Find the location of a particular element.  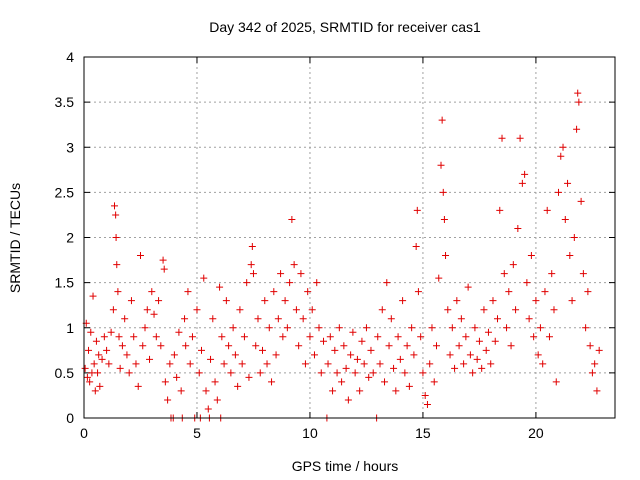

x-tick-label: 0 is located at coordinates (84, 433).